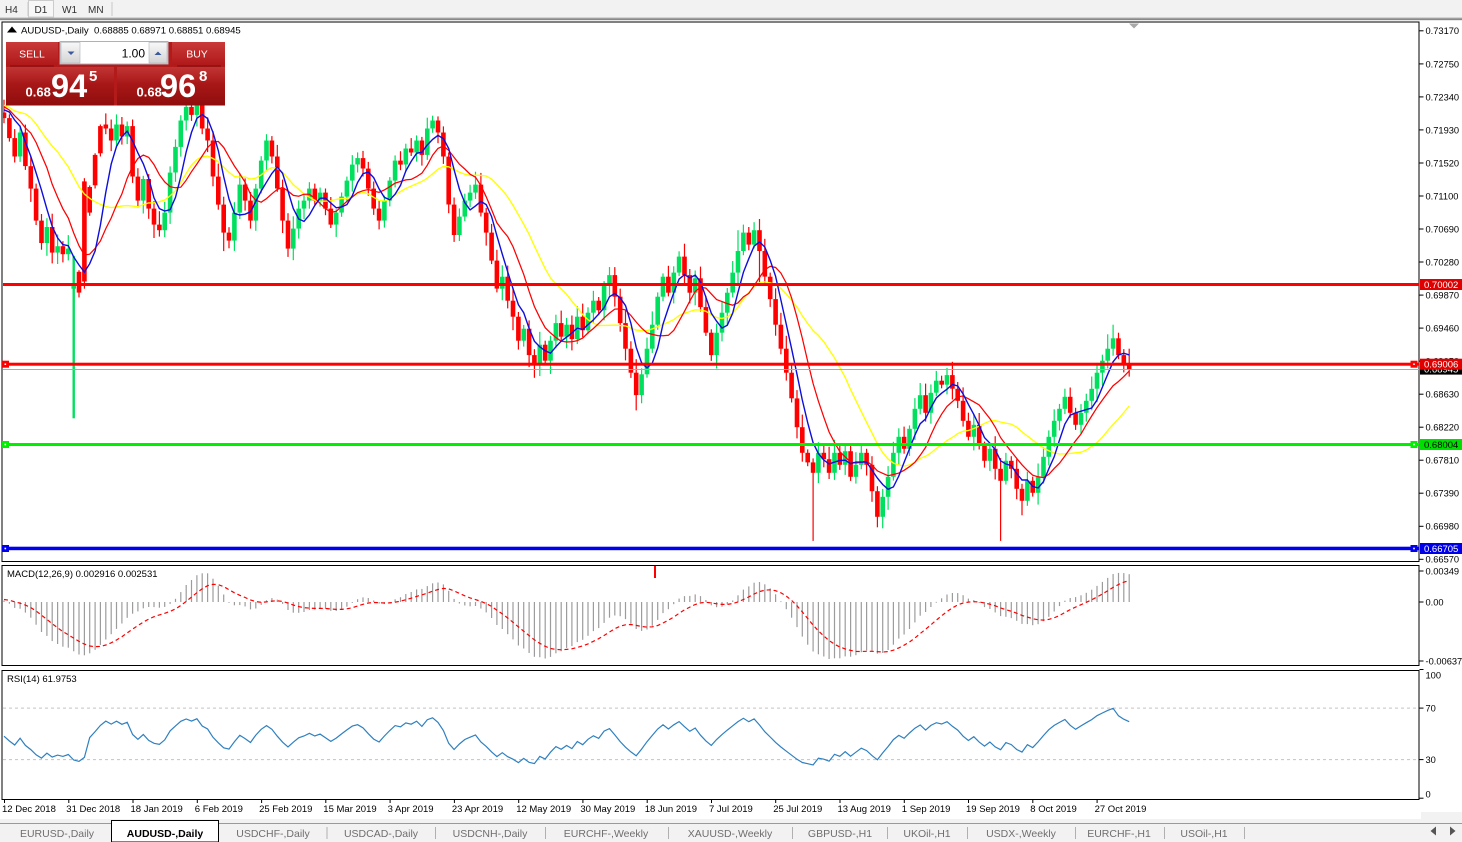 The height and width of the screenshot is (842, 1462). I want to click on svg-text: 25 Feb 2019, so click(285, 809).